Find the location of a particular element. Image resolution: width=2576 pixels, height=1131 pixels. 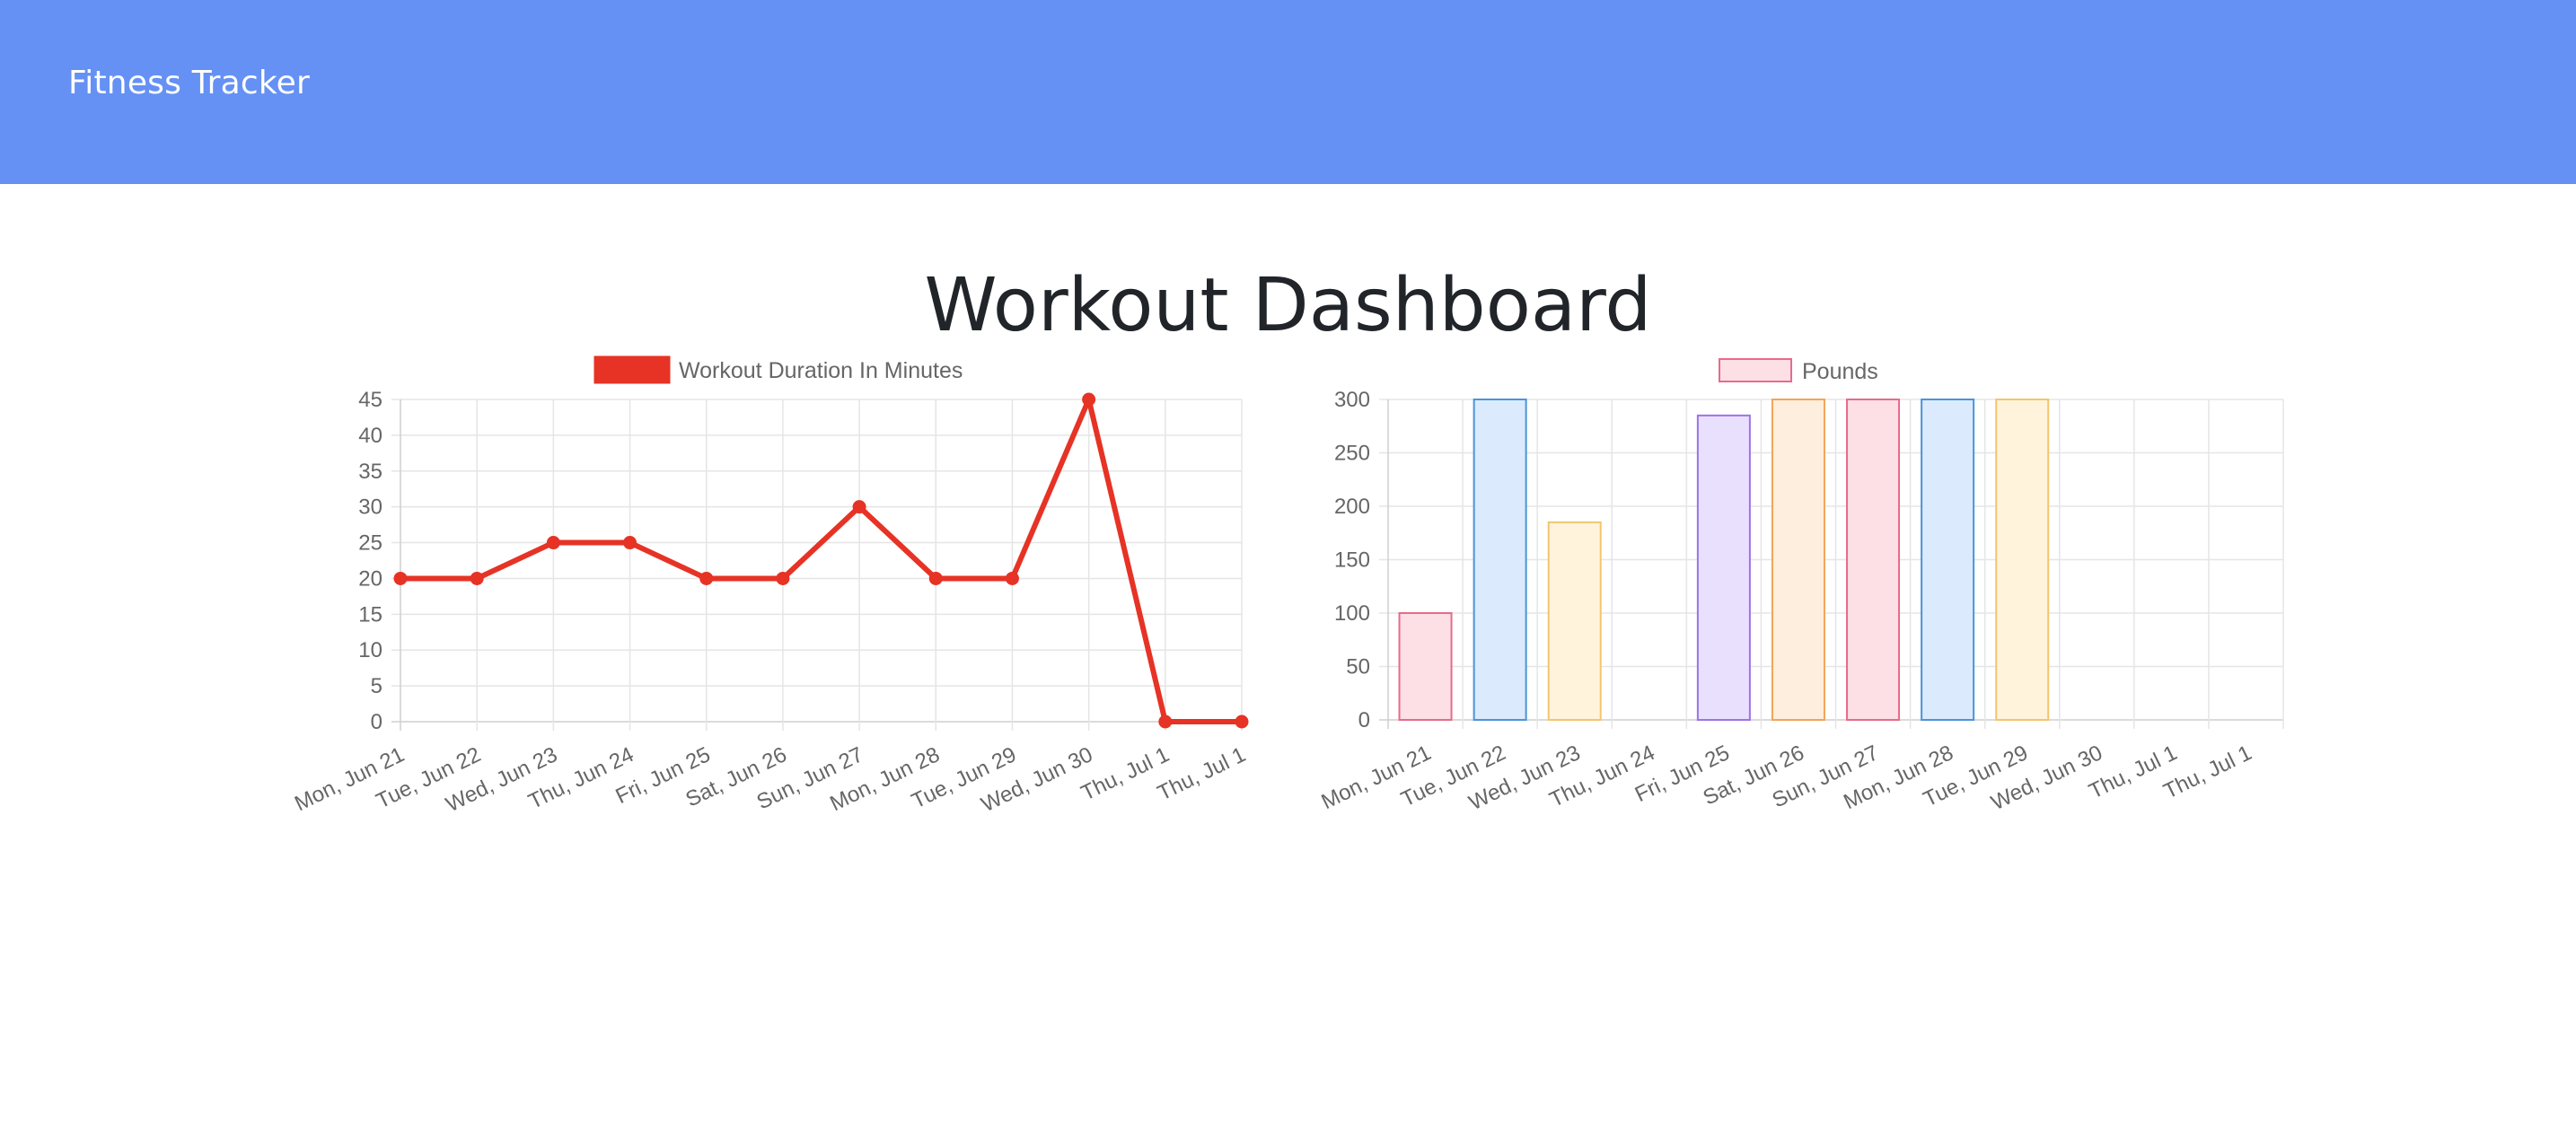

y-tick-label: 5 is located at coordinates (376, 686).